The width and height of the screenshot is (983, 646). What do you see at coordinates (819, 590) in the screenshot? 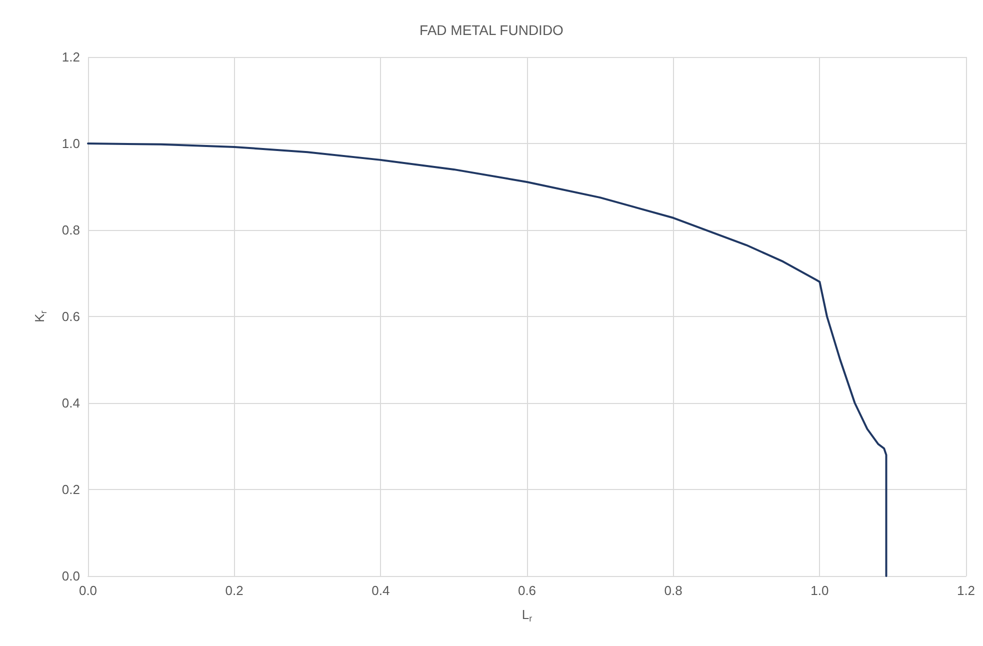
I see `x-tick-label: 1.0` at bounding box center [819, 590].